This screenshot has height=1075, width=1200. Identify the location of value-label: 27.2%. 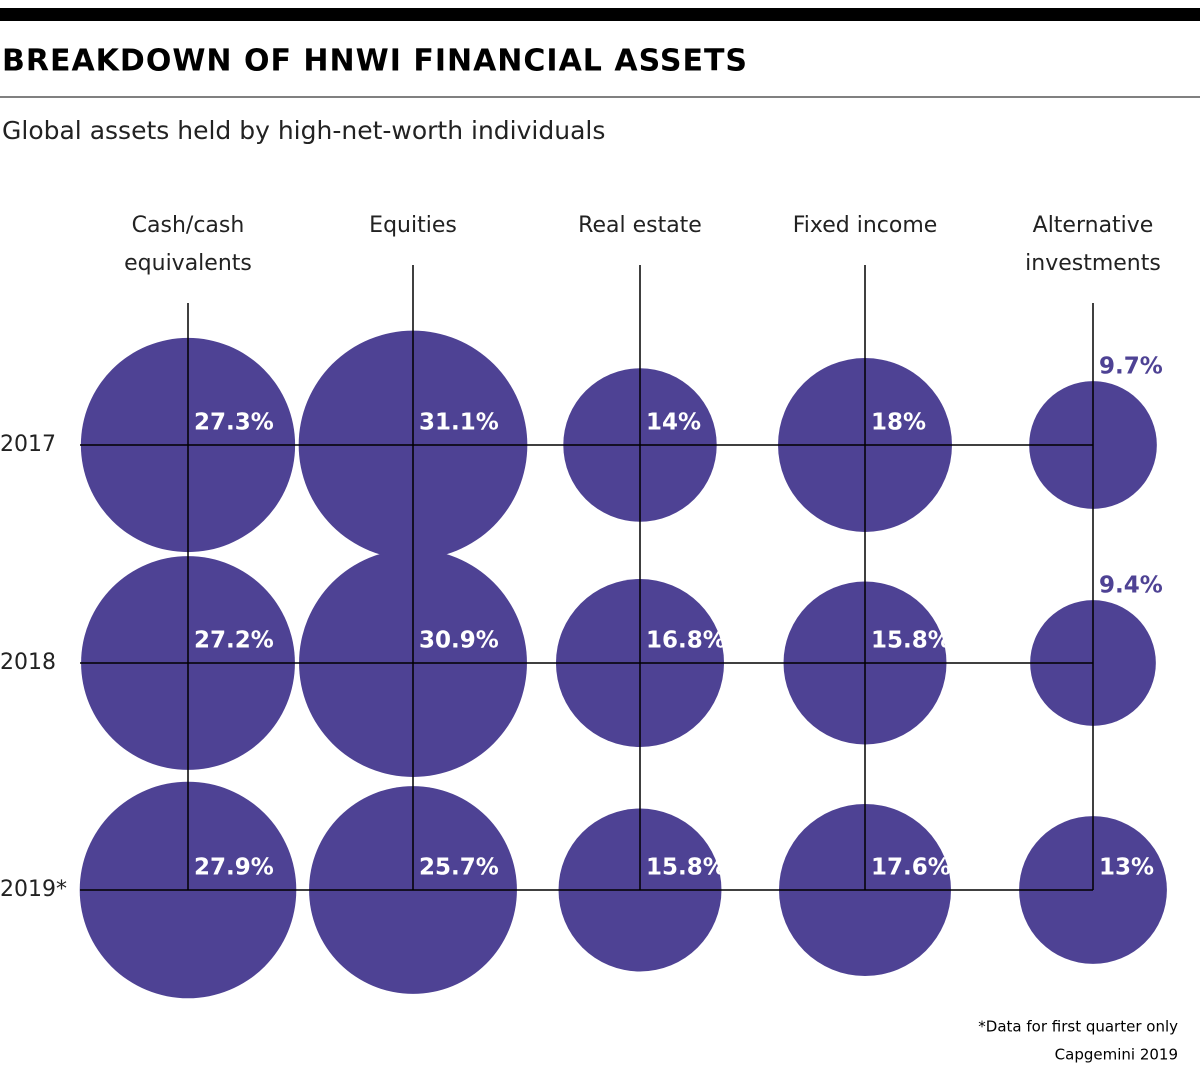
(234, 641).